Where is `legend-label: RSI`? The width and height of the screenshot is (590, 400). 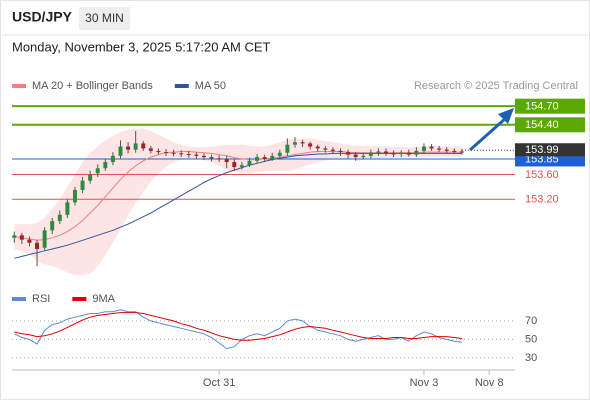 legend-label: RSI is located at coordinates (41, 299).